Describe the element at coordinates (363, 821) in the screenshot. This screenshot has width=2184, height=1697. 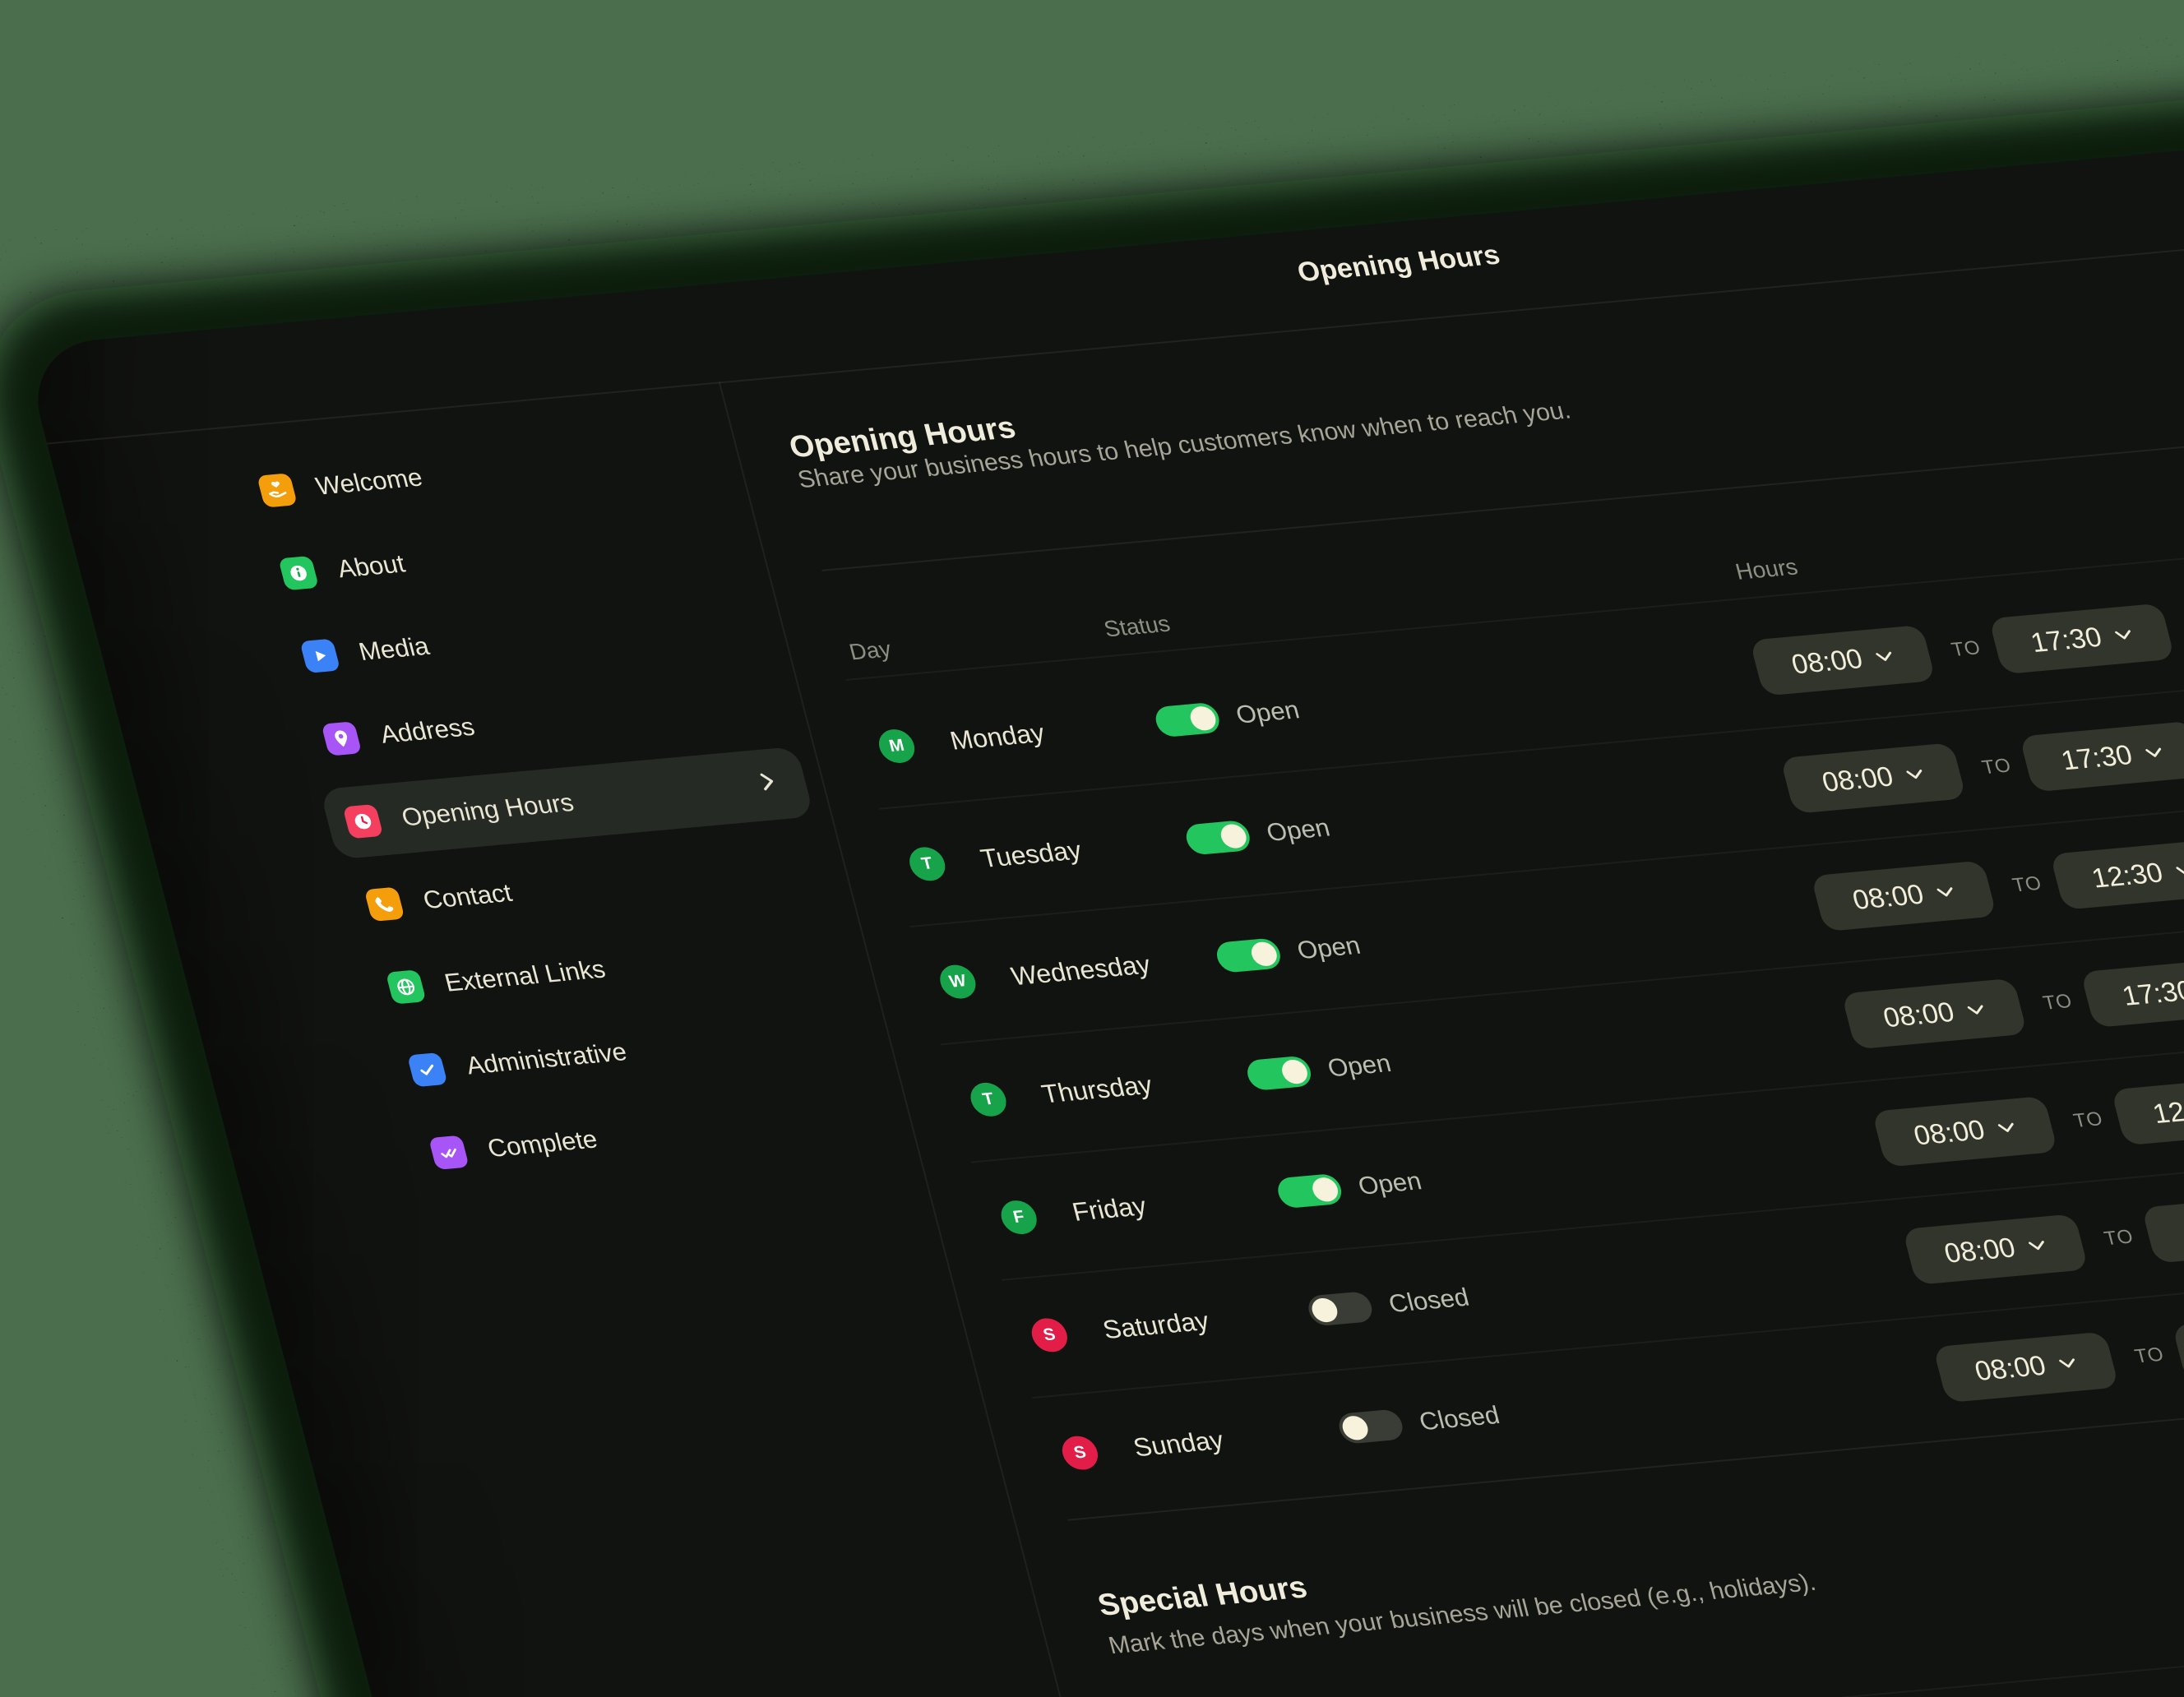
I see `clock-icon` at that location.